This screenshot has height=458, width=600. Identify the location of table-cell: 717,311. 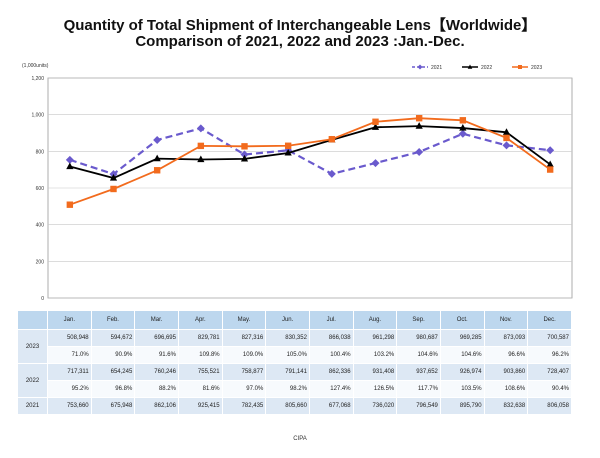
(69, 372).